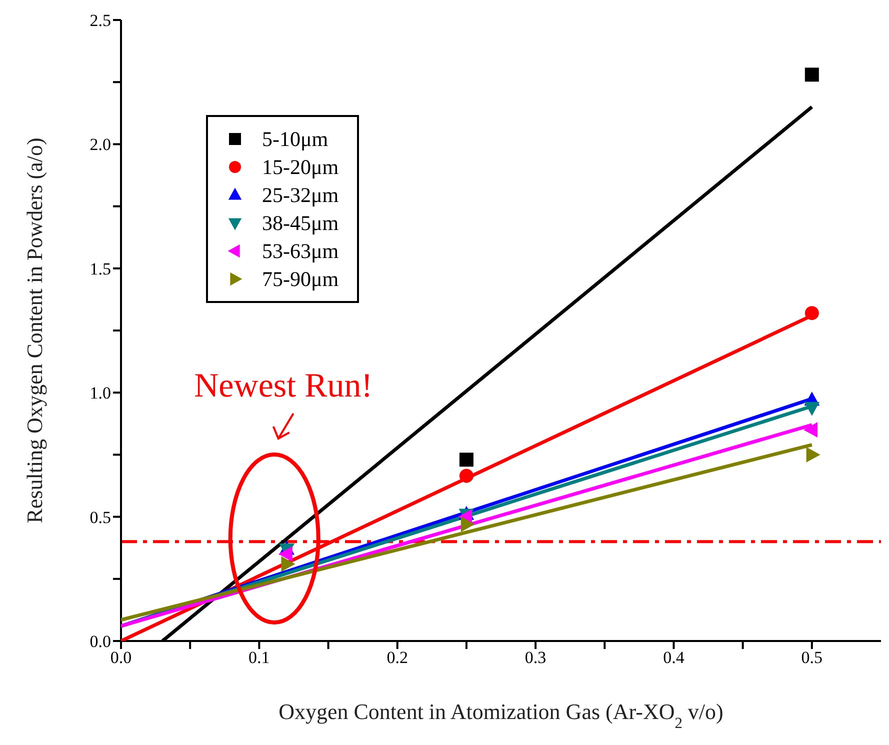 The width and height of the screenshot is (889, 745). Describe the element at coordinates (34, 331) in the screenshot. I see `y-axis-title: Resulting Oxygen Content in Powders (a/o)` at that location.